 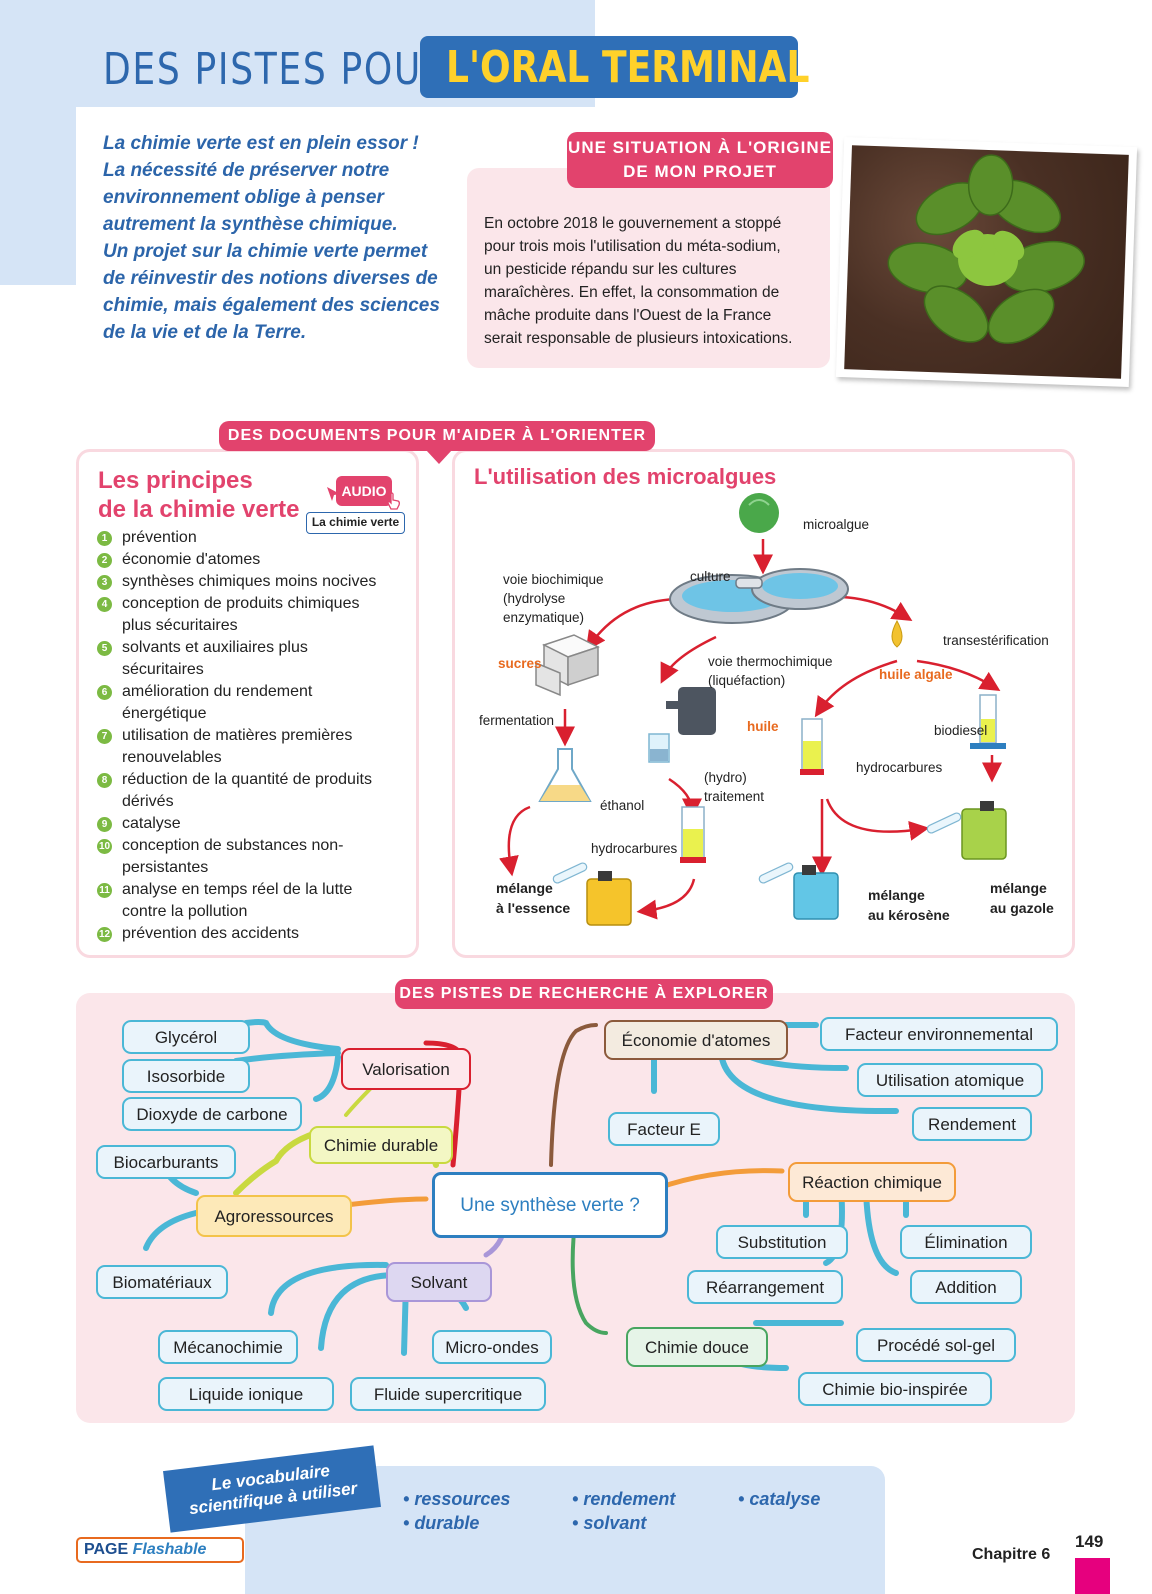 I want to click on mindmap-reaction-chimique: Réaction chimique, so click(x=872, y=1182).